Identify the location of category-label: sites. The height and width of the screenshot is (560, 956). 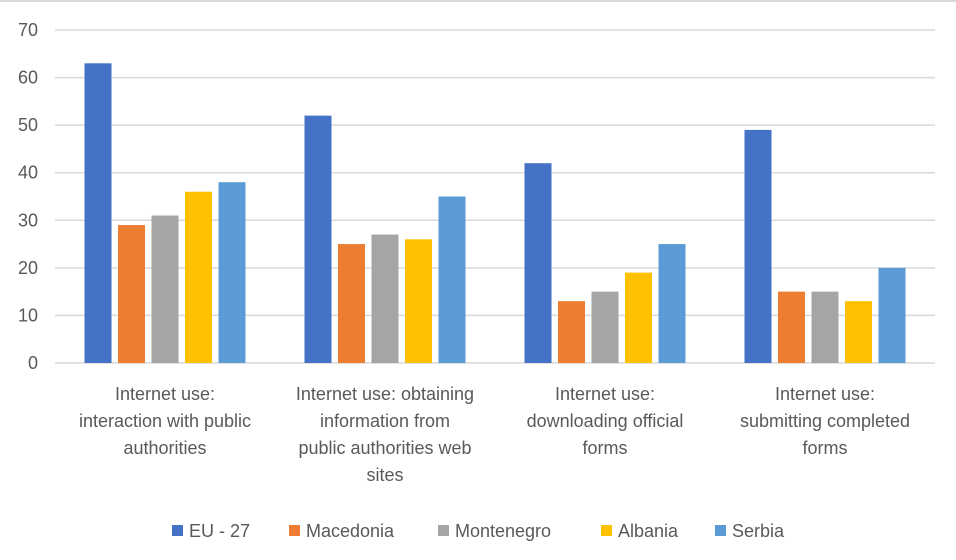
(384, 475).